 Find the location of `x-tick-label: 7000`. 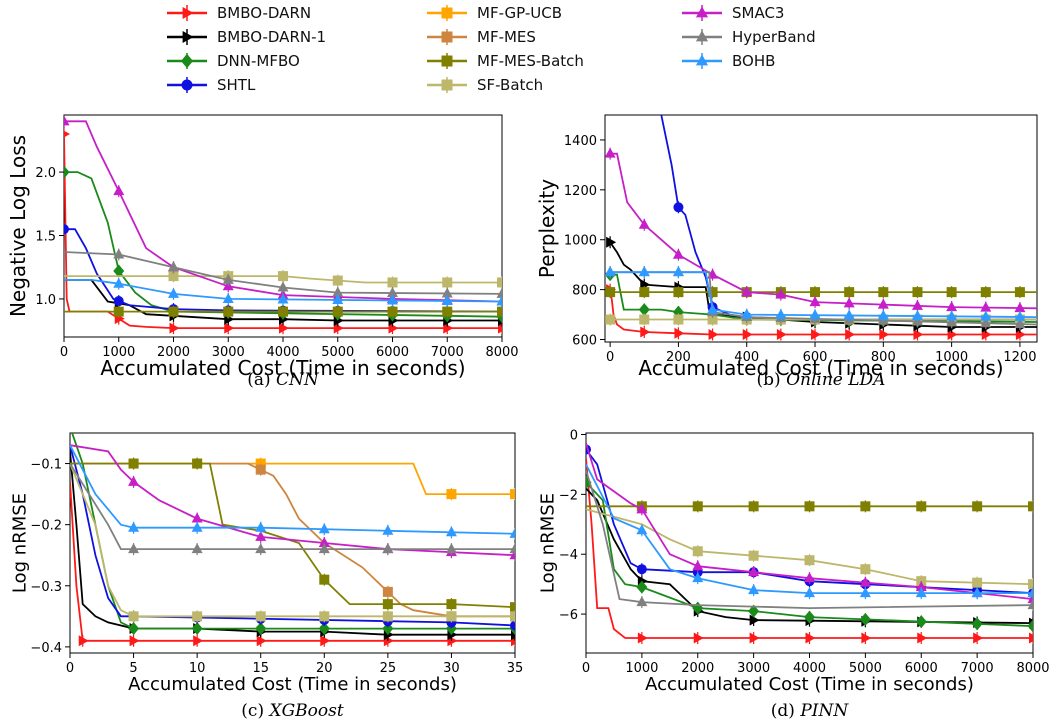

x-tick-label: 7000 is located at coordinates (977, 668).